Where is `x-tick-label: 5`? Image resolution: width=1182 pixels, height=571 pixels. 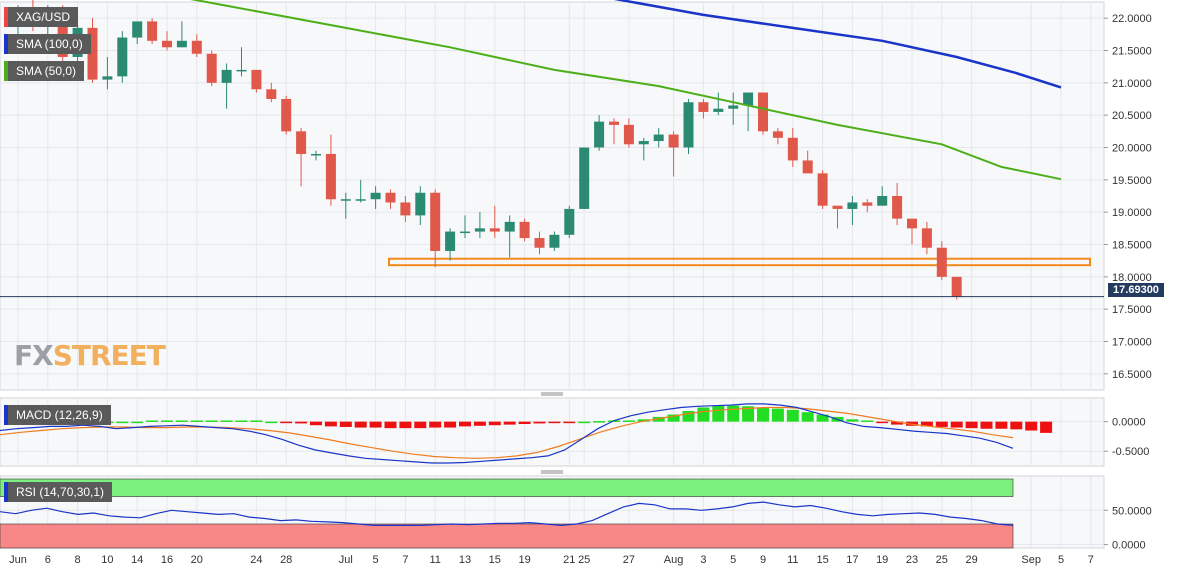
x-tick-label: 5 is located at coordinates (1061, 560).